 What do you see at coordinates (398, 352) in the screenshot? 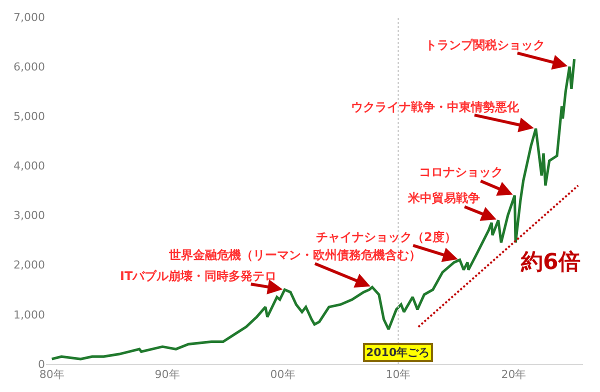
I see `ref-line-label: 2010年ごろ` at bounding box center [398, 352].